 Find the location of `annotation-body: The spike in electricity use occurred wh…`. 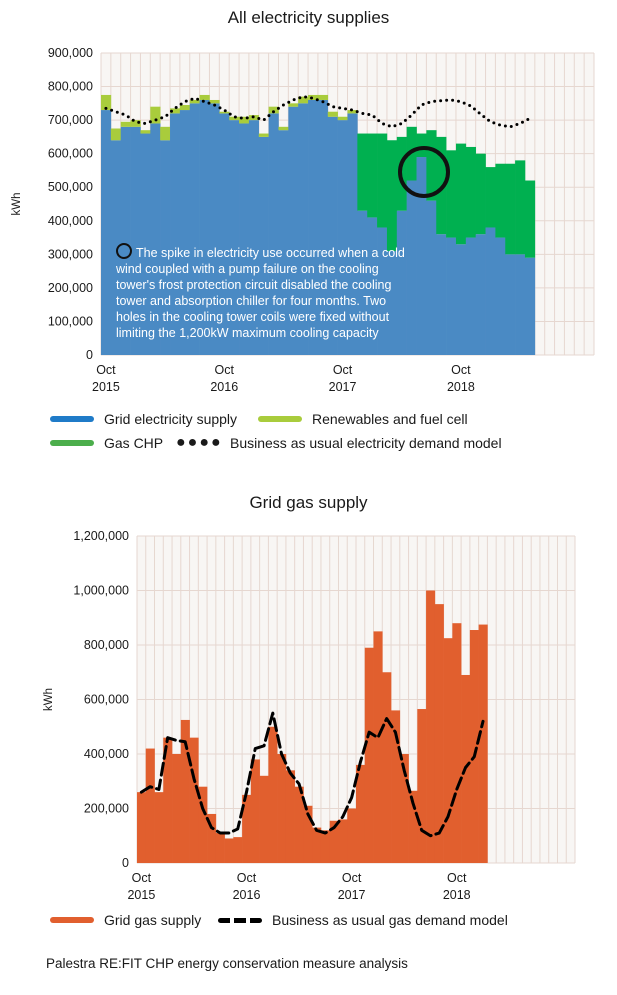

annotation-body: The spike in electricity use occurred wh… is located at coordinates (260, 293).